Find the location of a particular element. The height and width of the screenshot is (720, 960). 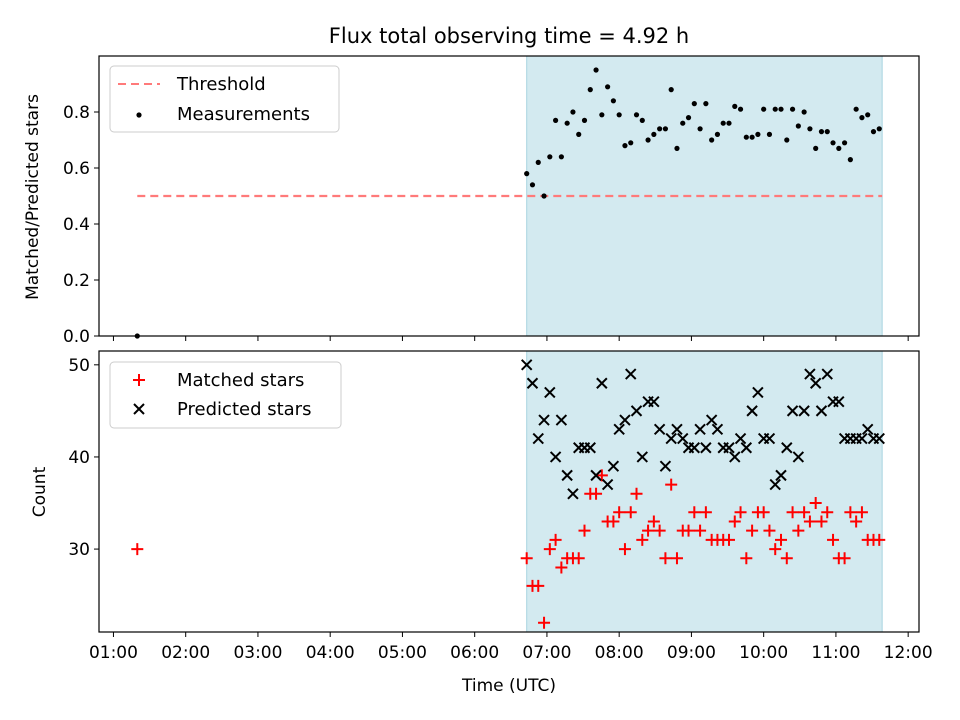

legend-predicted-swatch is located at coordinates (139, 409).